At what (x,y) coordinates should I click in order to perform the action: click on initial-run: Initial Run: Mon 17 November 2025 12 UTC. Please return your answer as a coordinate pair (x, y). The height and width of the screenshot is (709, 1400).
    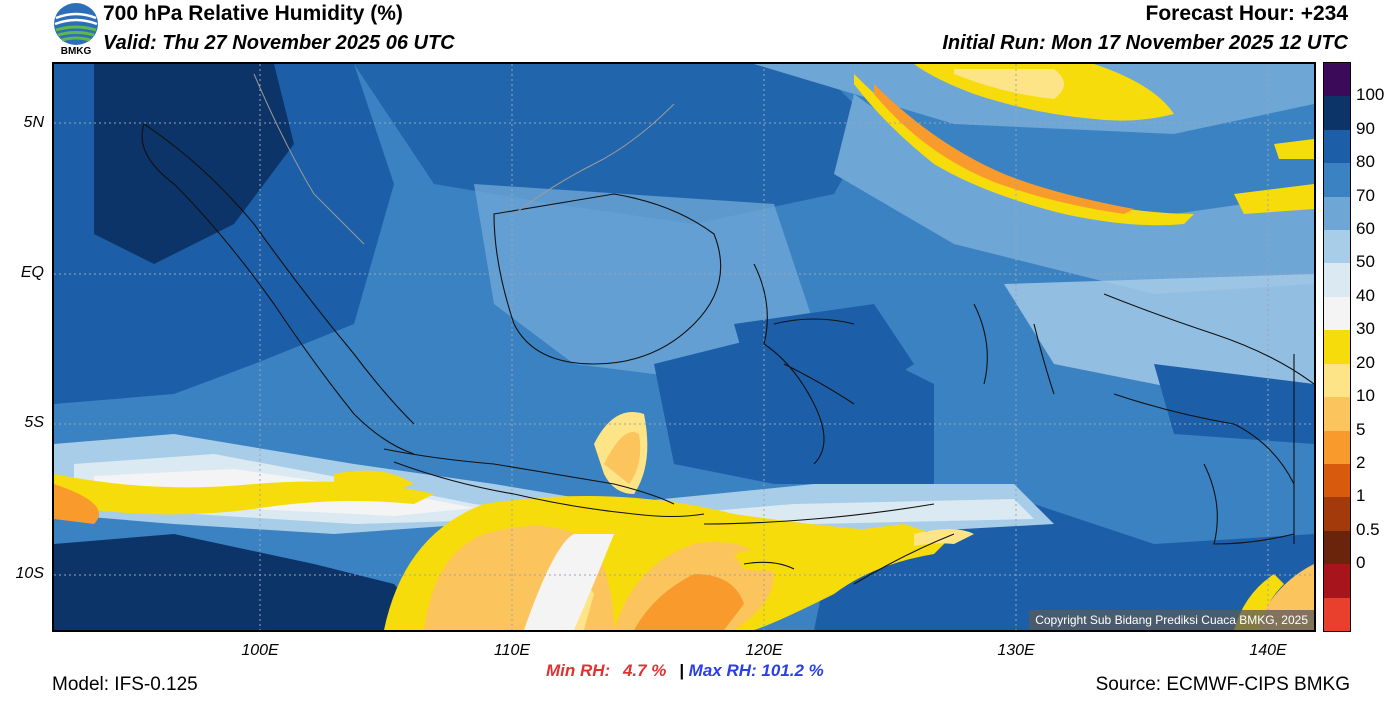
    Looking at the image, I should click on (1145, 43).